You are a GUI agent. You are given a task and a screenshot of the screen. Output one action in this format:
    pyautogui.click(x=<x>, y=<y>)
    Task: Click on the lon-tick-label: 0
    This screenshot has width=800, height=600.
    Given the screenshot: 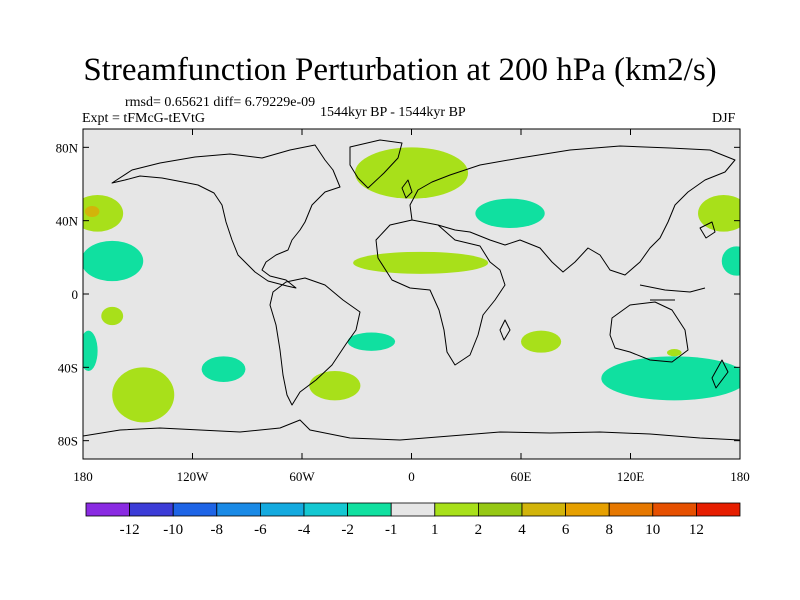 What is the action you would take?
    pyautogui.click(x=411, y=476)
    